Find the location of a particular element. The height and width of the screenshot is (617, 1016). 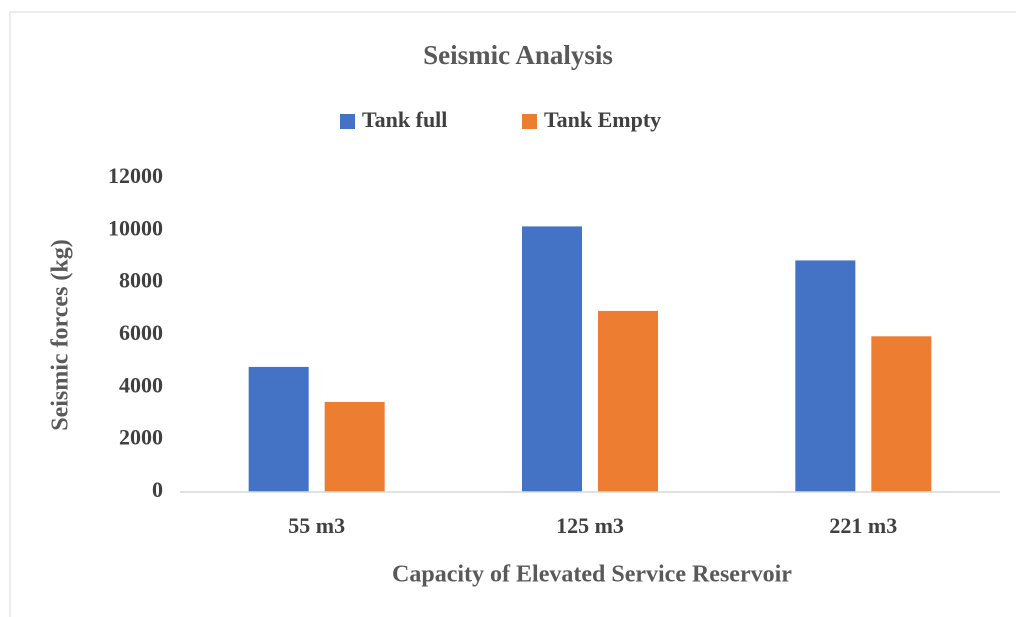

legend-label: Tank Empty is located at coordinates (602, 119).